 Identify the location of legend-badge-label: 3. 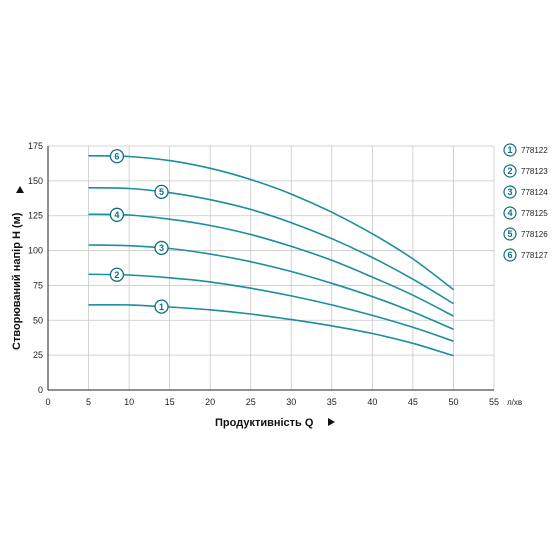
(509, 192).